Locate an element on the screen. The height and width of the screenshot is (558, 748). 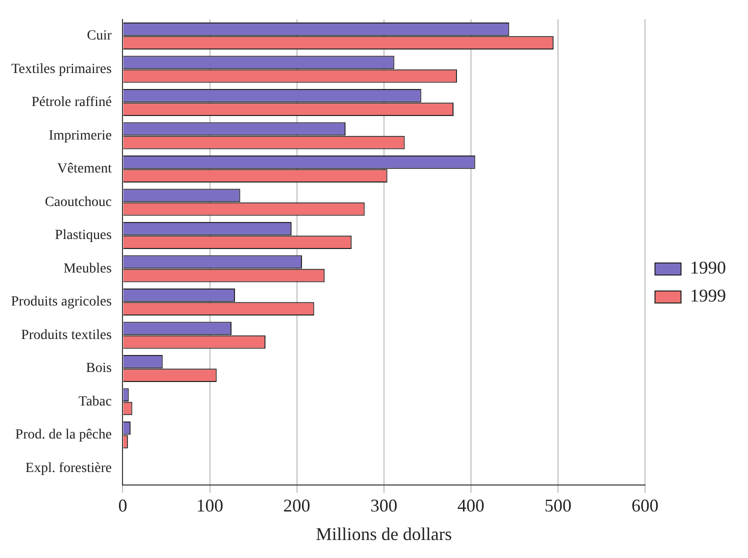
y-tick-label: Imprimerie is located at coordinates (80, 136).